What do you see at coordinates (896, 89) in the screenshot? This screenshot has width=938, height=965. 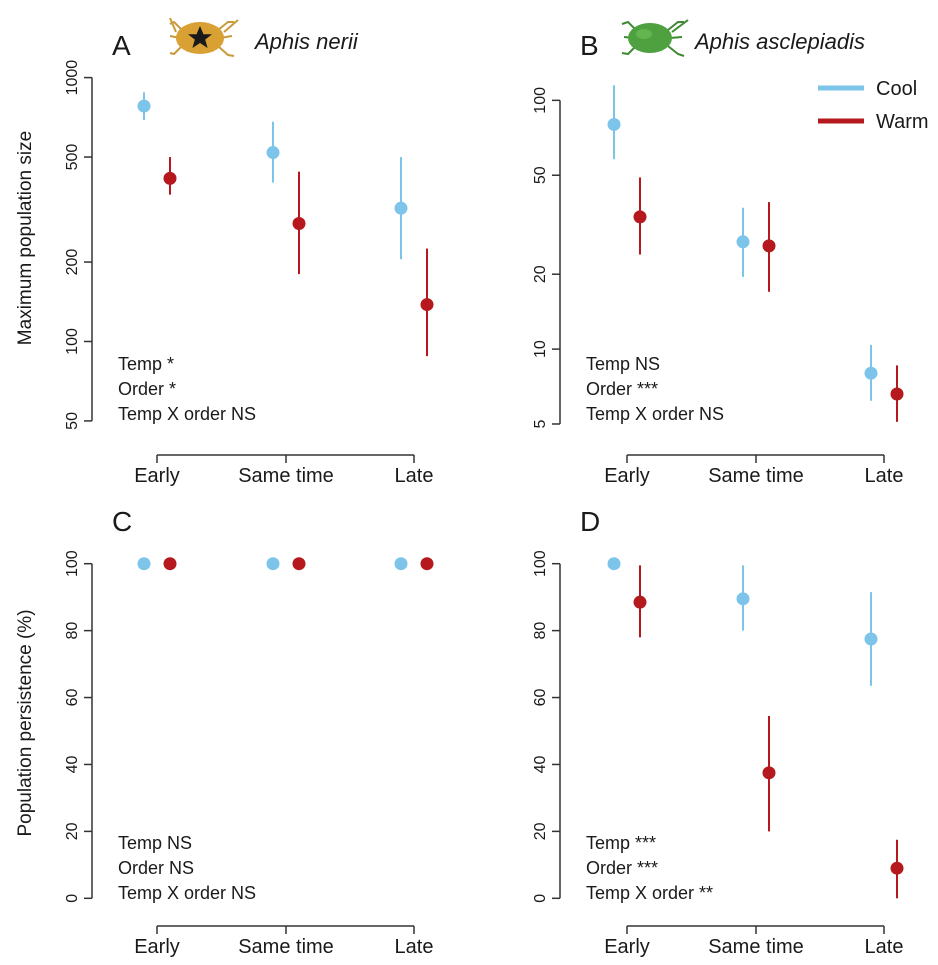 I see `legend-cool-label: Cool` at bounding box center [896, 89].